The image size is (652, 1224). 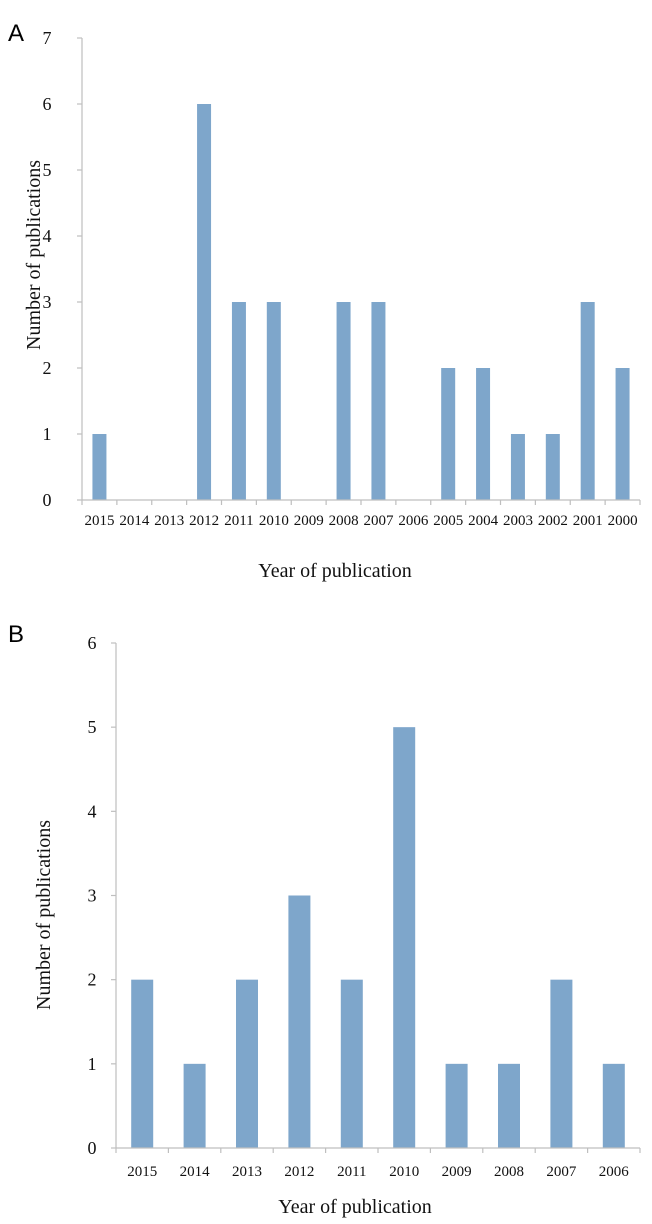 What do you see at coordinates (274, 521) in the screenshot?
I see `panel-a-x-tick-label: 2010` at bounding box center [274, 521].